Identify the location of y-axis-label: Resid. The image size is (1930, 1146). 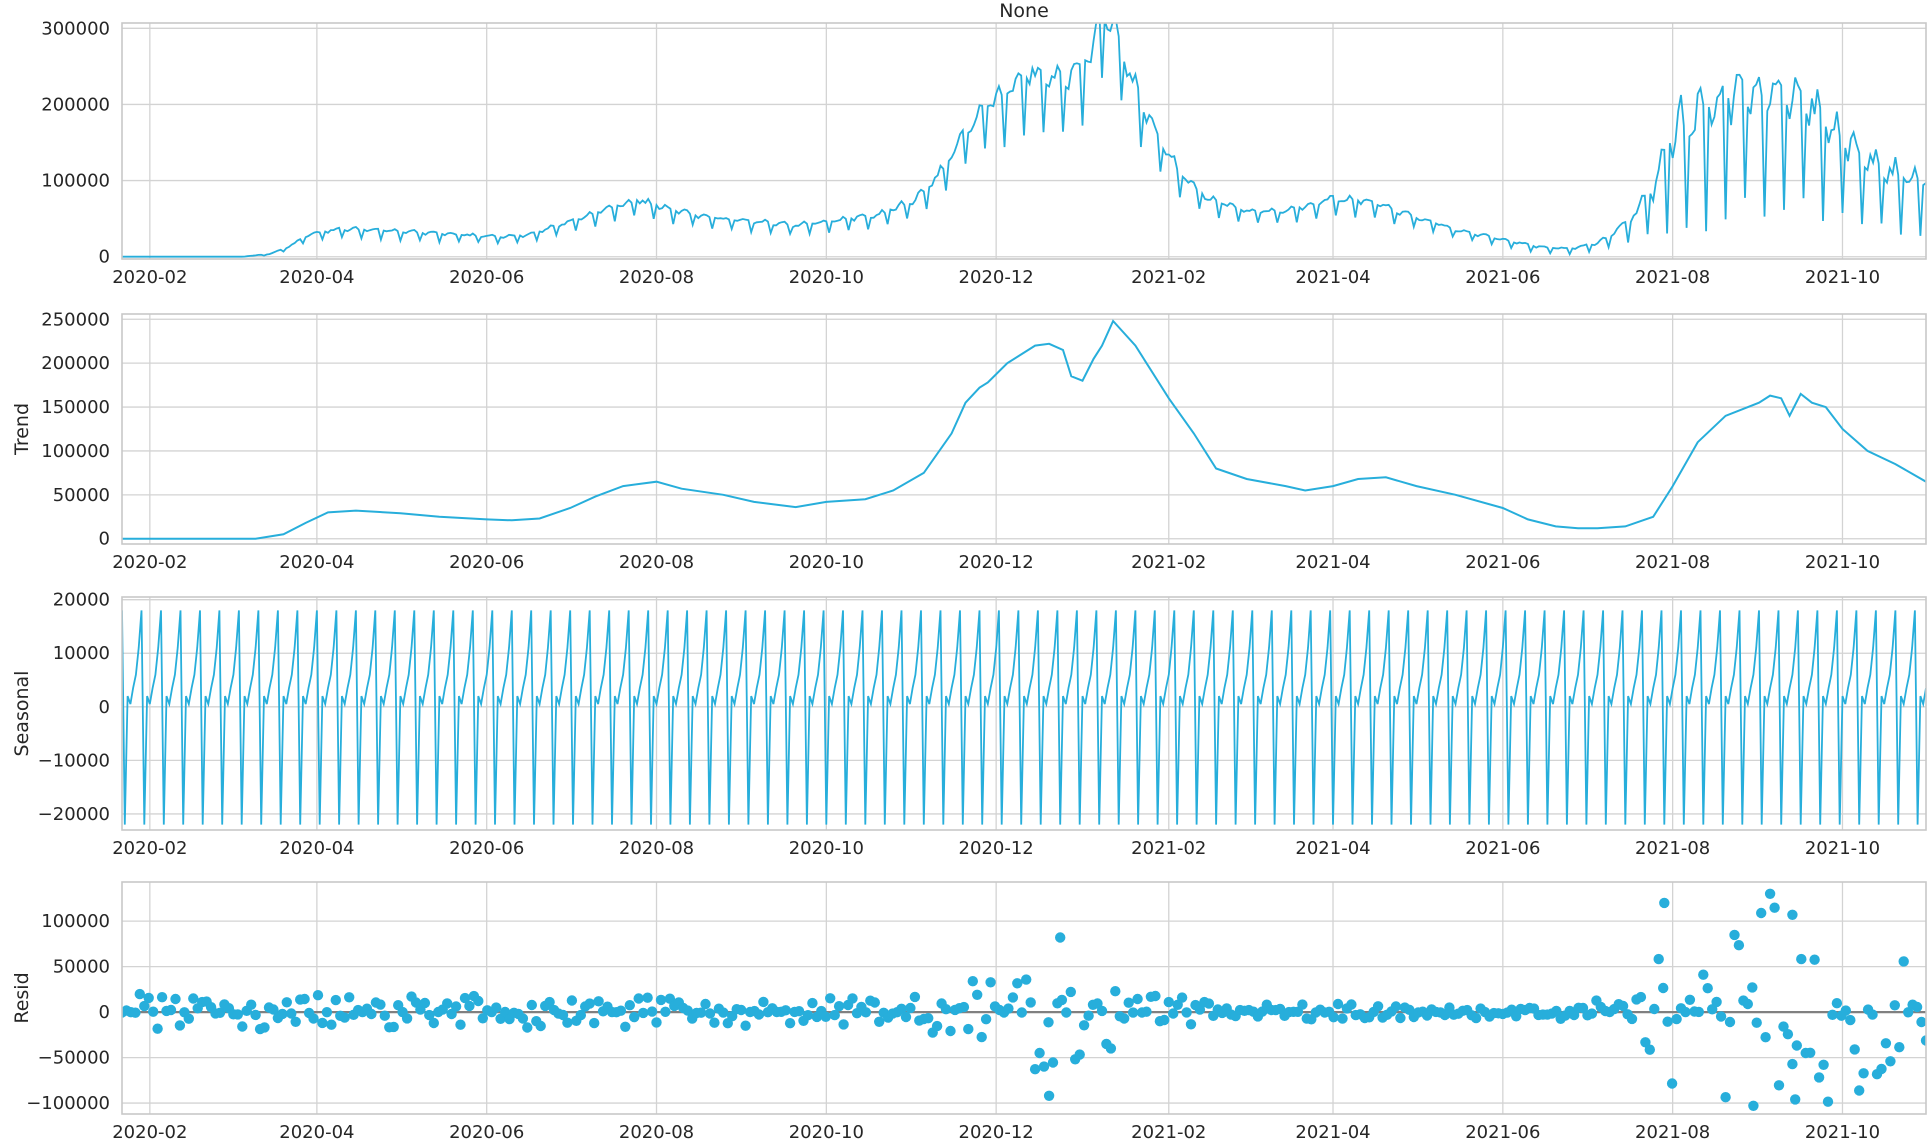
(22, 997).